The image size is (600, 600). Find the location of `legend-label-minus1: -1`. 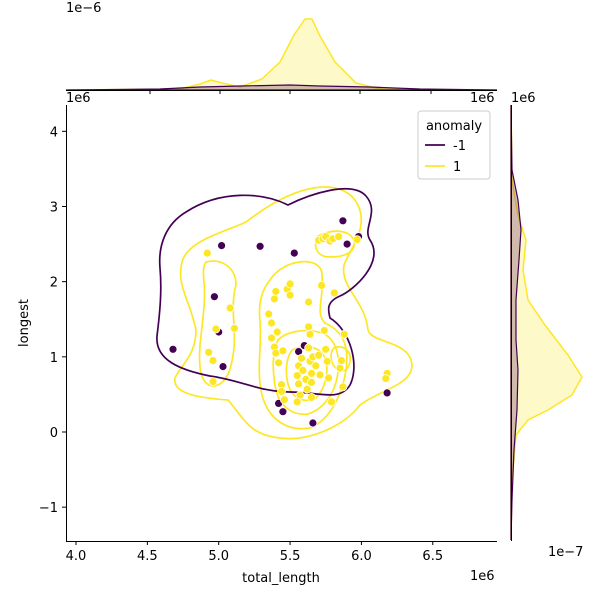

legend-label-minus1: -1 is located at coordinates (459, 146).